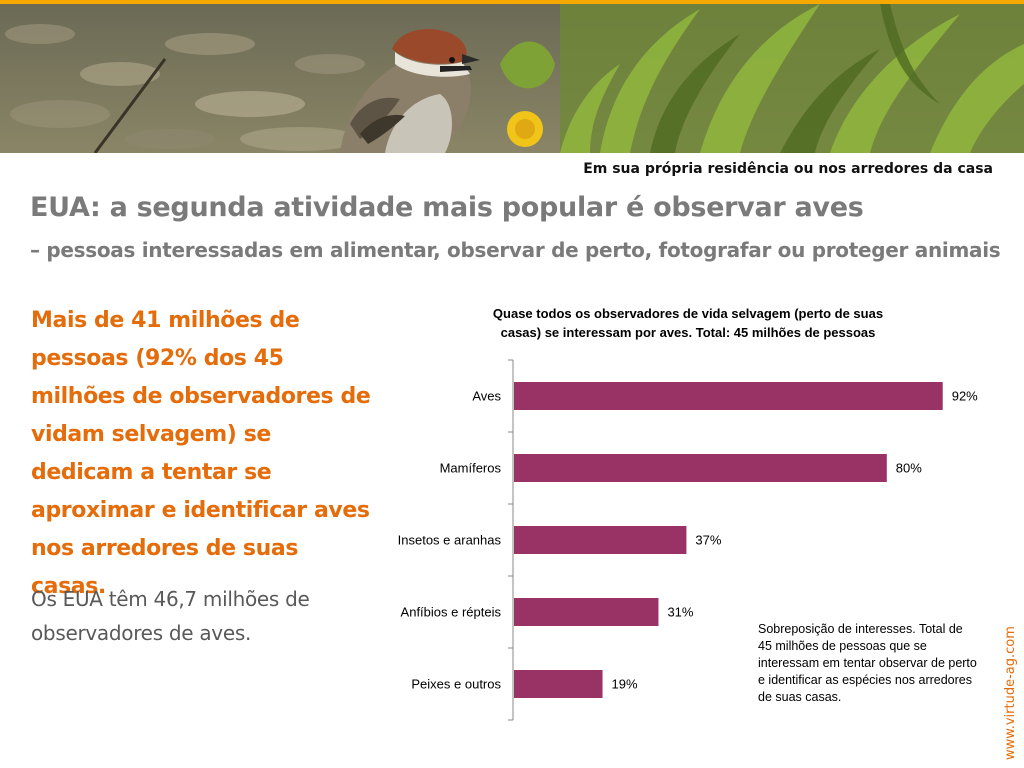 This screenshot has width=1024, height=768. What do you see at coordinates (451, 612) in the screenshot?
I see `category-label-3: Anfíbios e répteis` at bounding box center [451, 612].